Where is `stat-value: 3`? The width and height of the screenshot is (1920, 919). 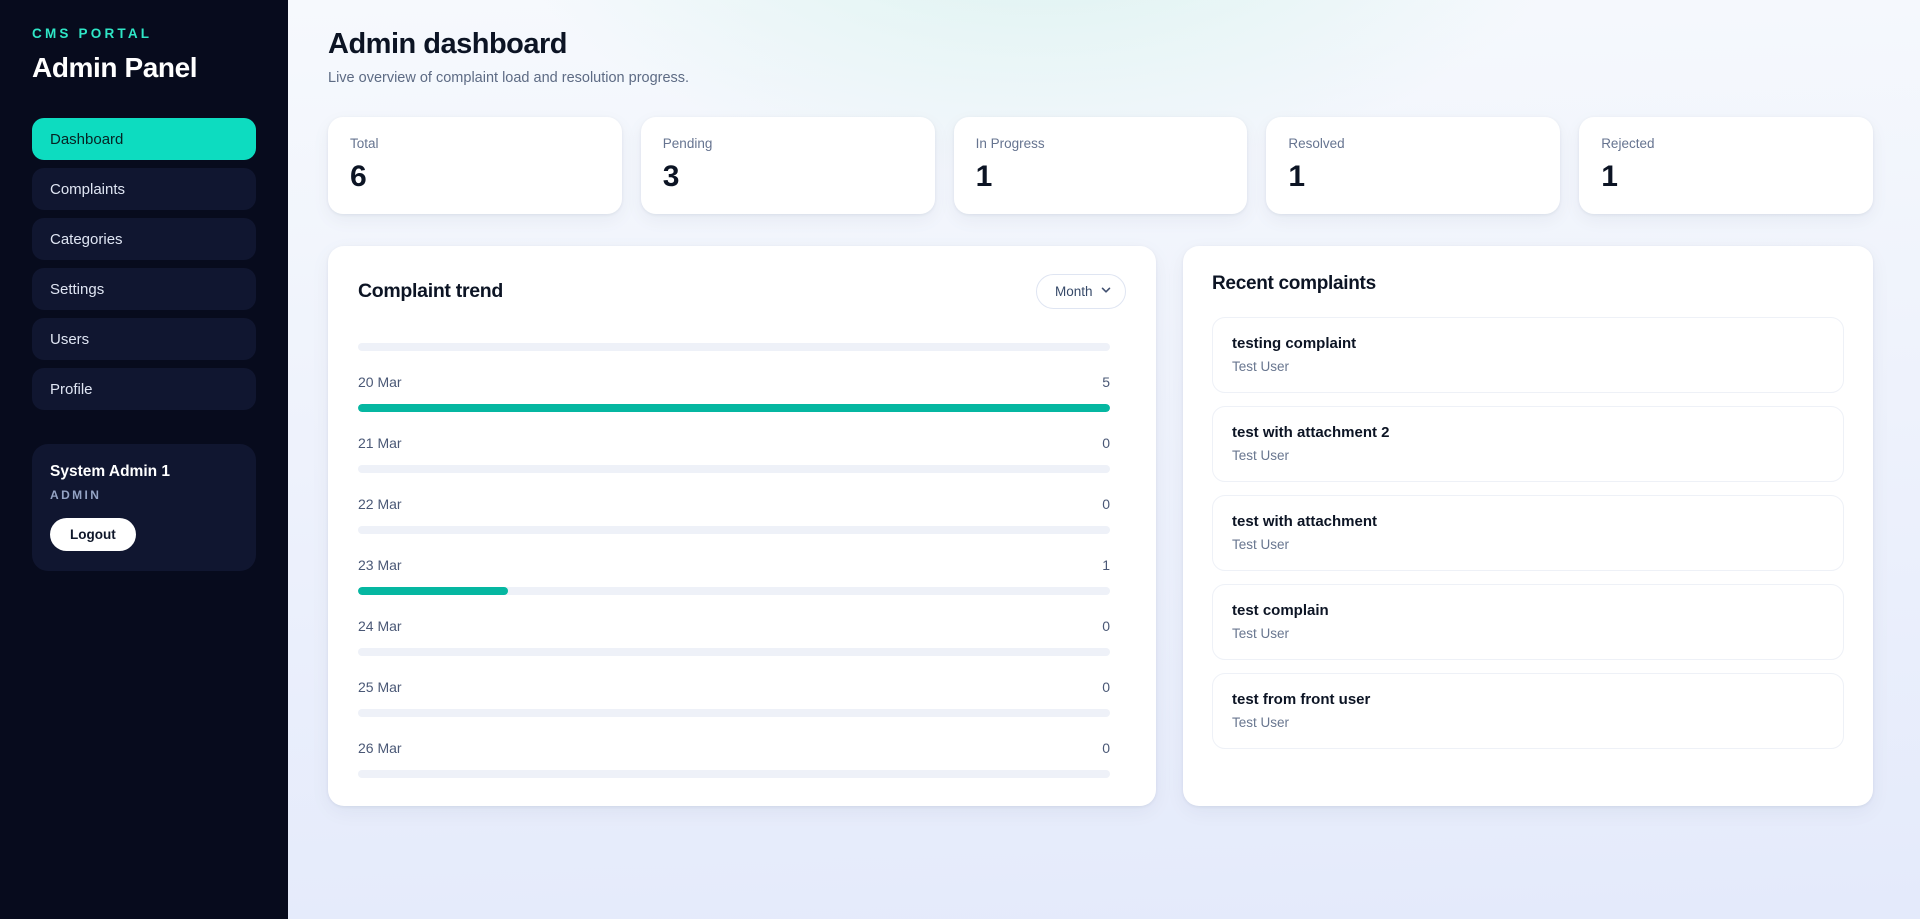
stat-value: 3 is located at coordinates (671, 176).